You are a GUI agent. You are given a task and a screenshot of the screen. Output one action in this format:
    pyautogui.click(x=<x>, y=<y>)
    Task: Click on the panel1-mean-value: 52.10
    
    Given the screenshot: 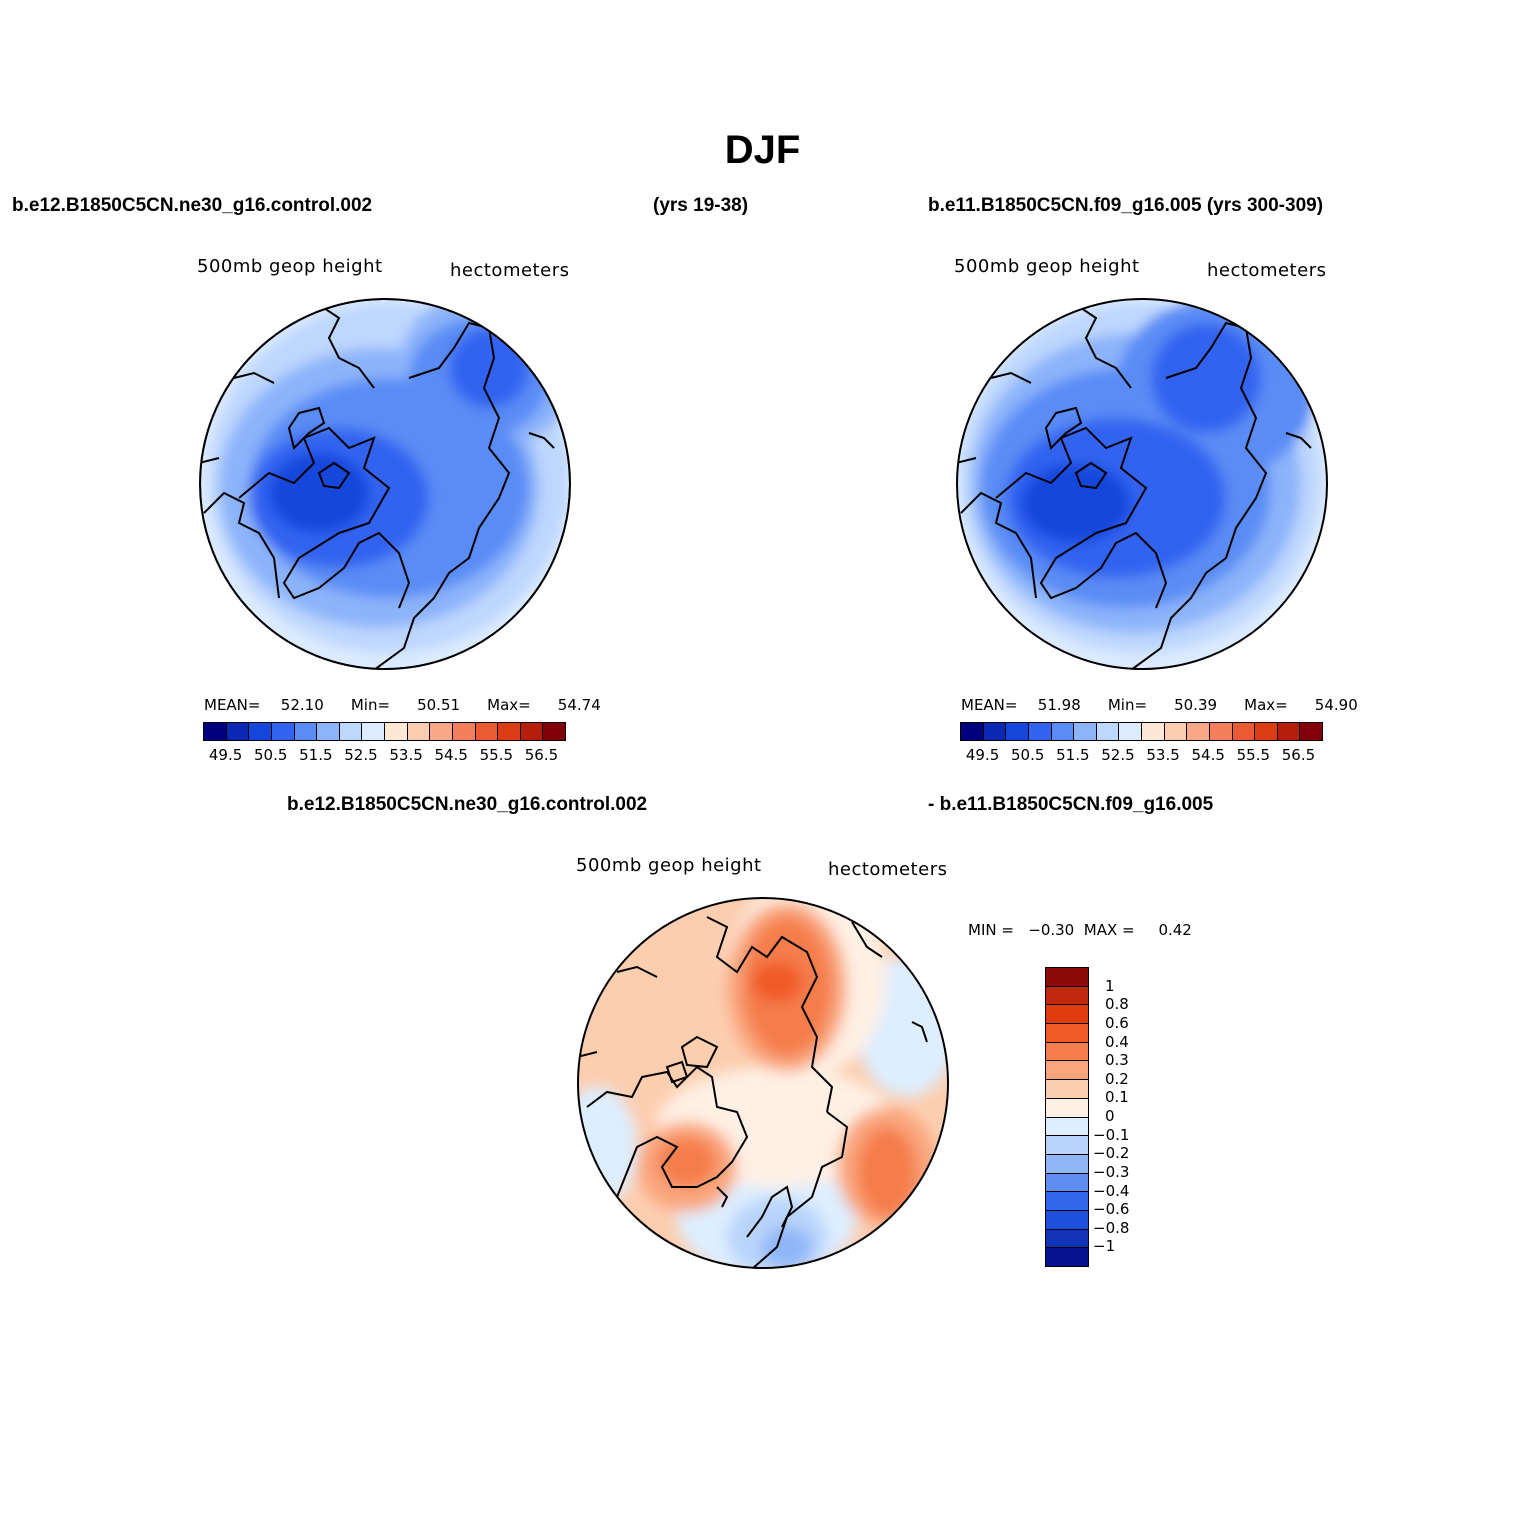 What is the action you would take?
    pyautogui.click(x=302, y=705)
    